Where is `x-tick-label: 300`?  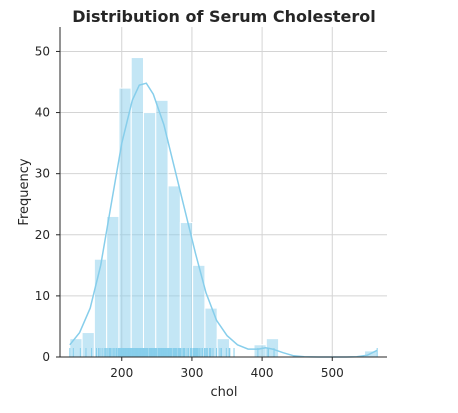
x-tick-label: 300 is located at coordinates (191, 373).